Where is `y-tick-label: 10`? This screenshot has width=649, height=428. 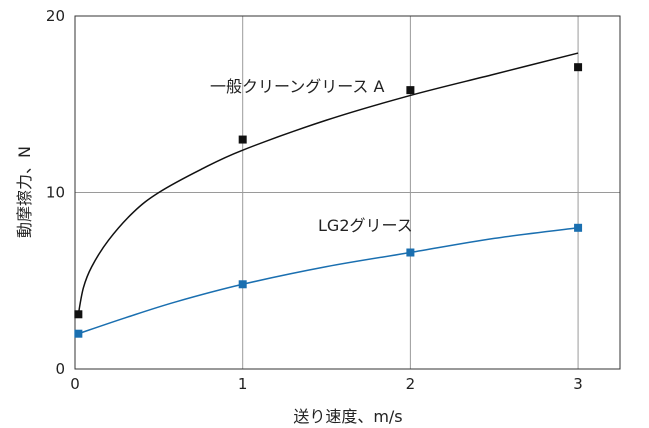
y-tick-label: 10 is located at coordinates (55, 193).